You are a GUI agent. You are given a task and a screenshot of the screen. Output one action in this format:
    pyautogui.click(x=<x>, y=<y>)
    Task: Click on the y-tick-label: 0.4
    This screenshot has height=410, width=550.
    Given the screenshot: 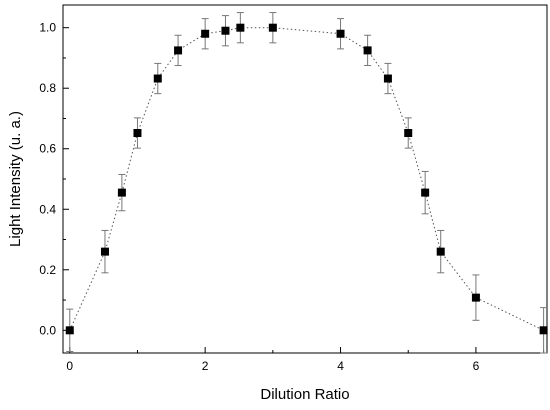 What is the action you would take?
    pyautogui.click(x=47, y=209)
    